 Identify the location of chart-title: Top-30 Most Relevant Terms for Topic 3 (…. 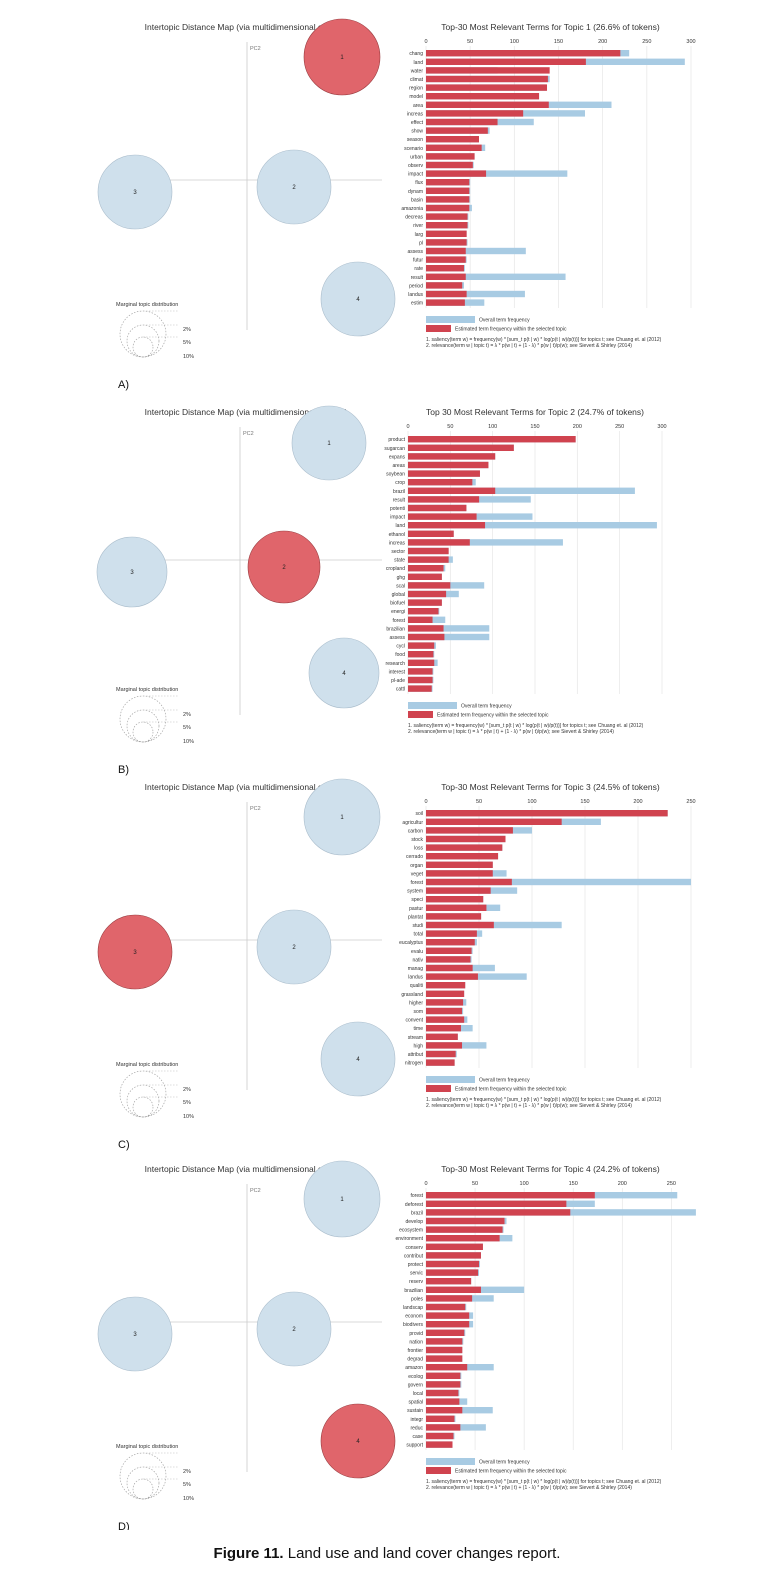
(550, 787).